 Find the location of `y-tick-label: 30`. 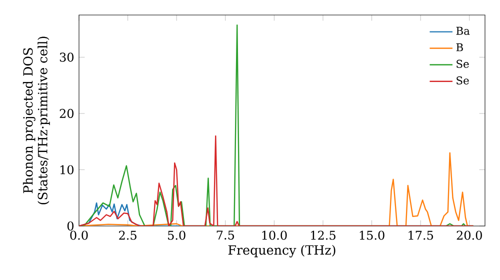

y-tick-label: 30 is located at coordinates (67, 57).